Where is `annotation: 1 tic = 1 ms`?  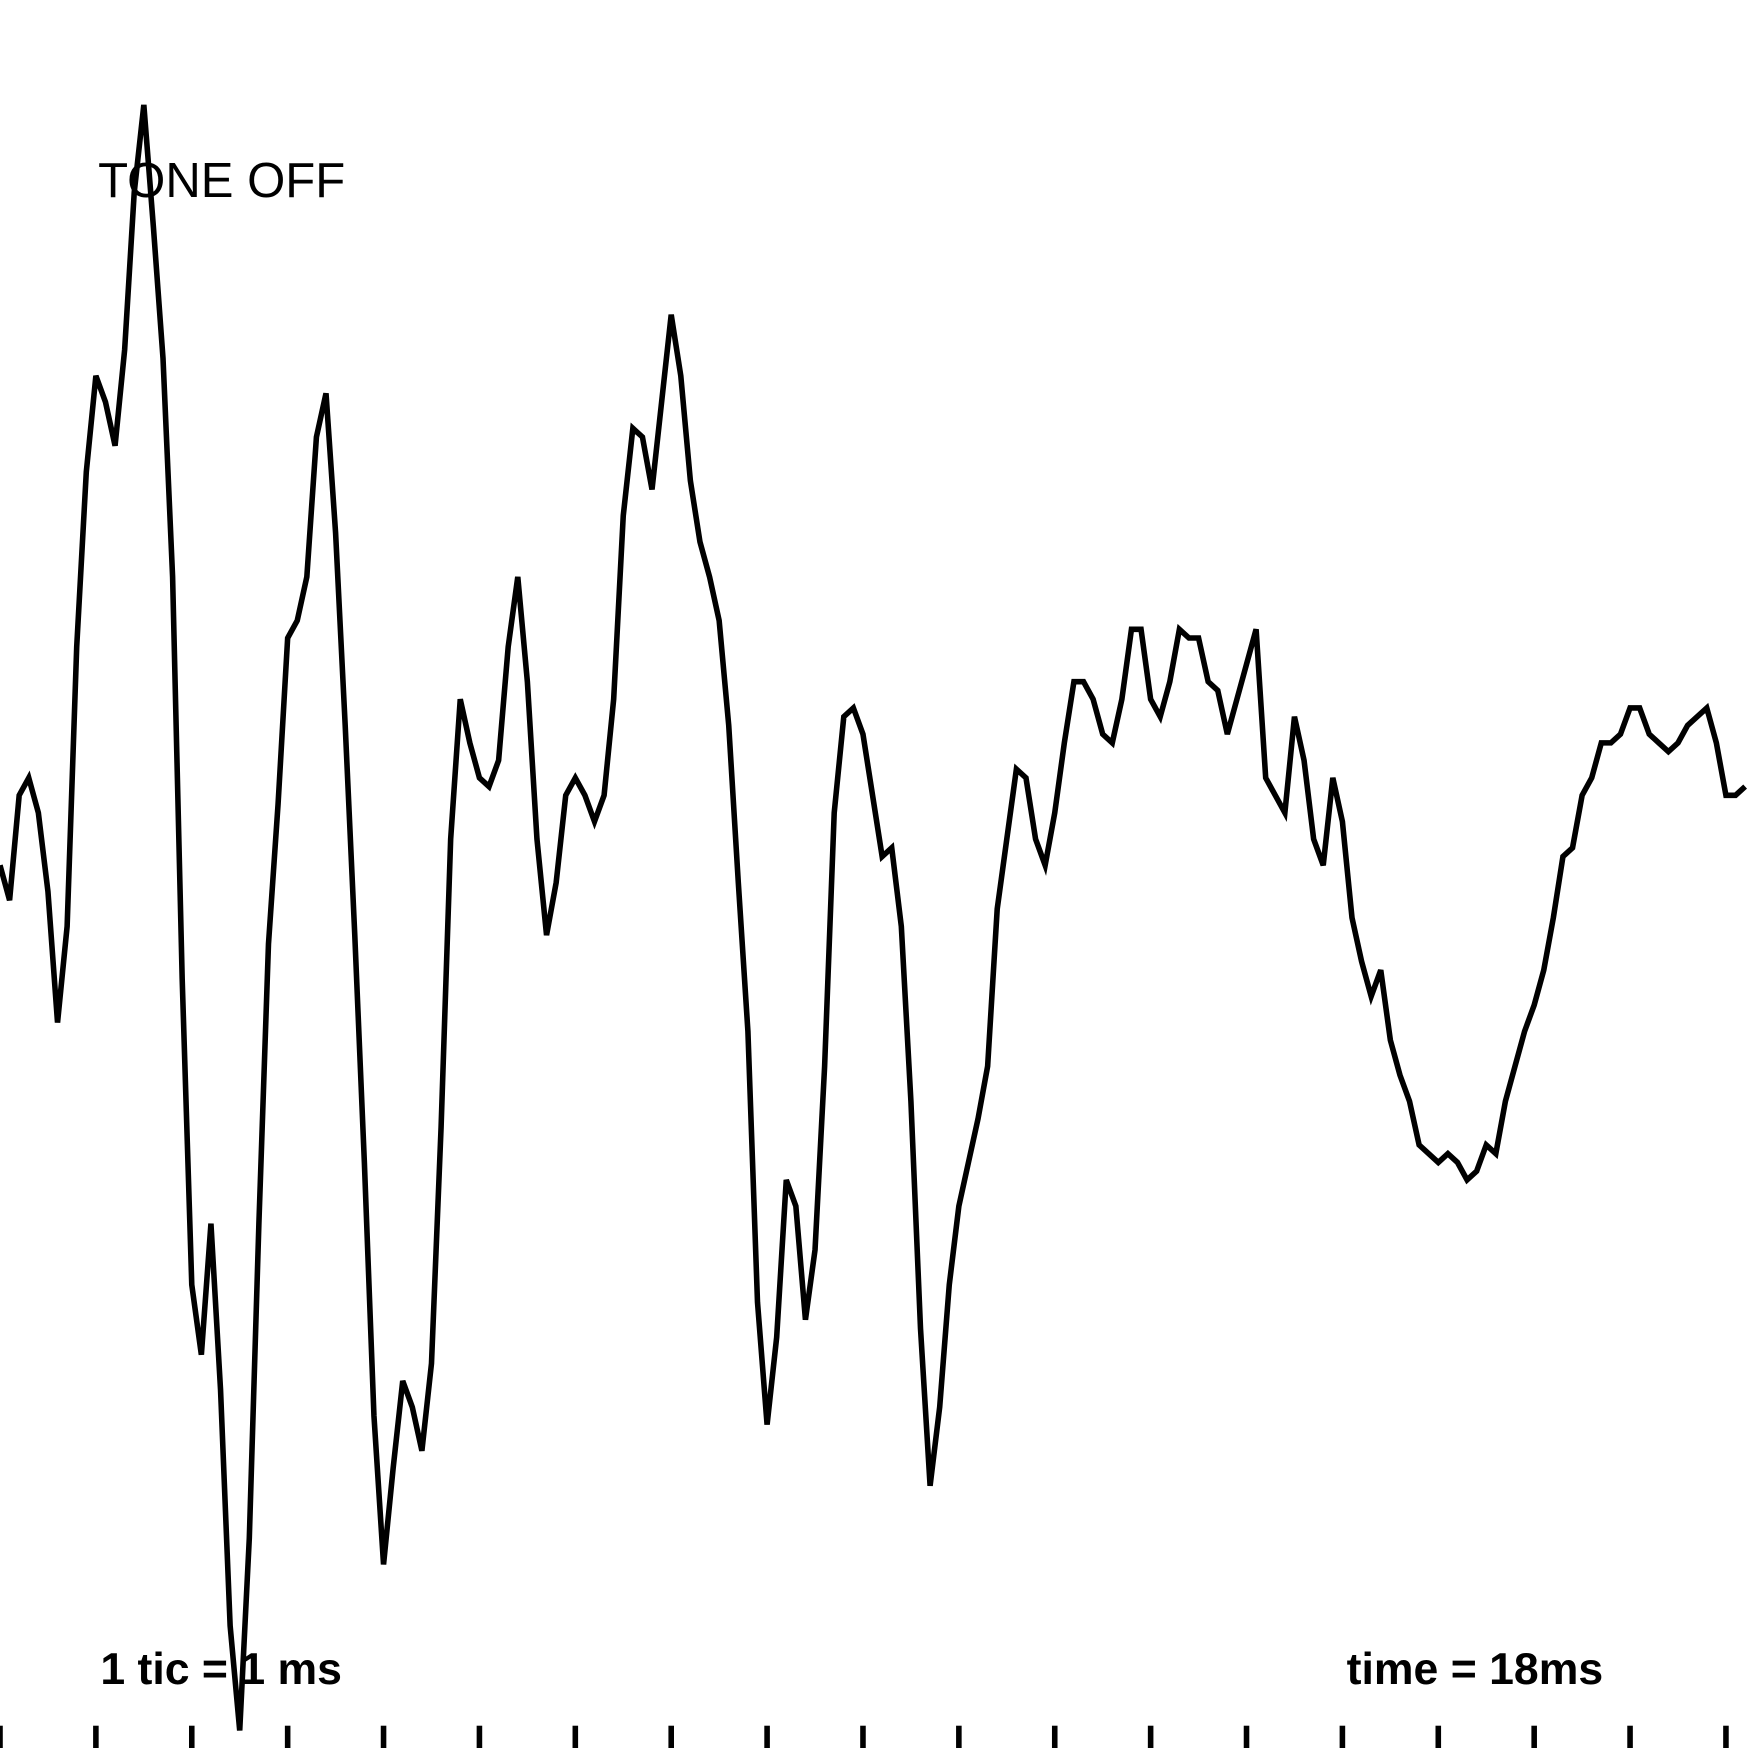 annotation: 1 tic = 1 ms is located at coordinates (221, 1669).